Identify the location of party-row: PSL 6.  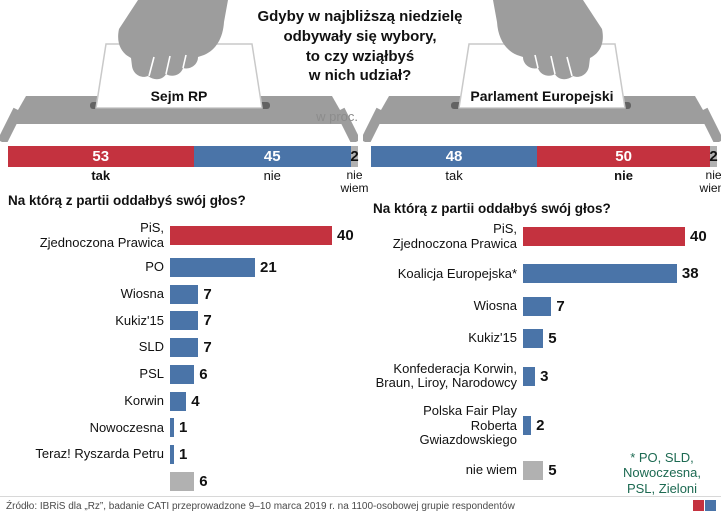
(186, 374).